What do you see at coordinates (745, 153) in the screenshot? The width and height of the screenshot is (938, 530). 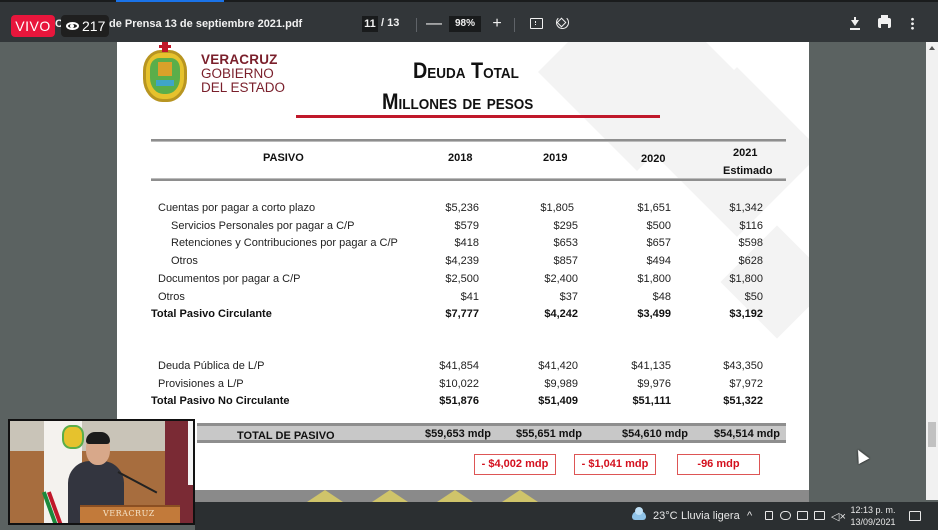 I see `header-year-2021: 2021` at bounding box center [745, 153].